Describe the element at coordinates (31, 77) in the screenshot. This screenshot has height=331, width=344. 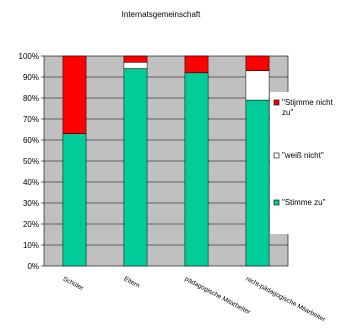
I see `y-tick-label: 90%` at that location.